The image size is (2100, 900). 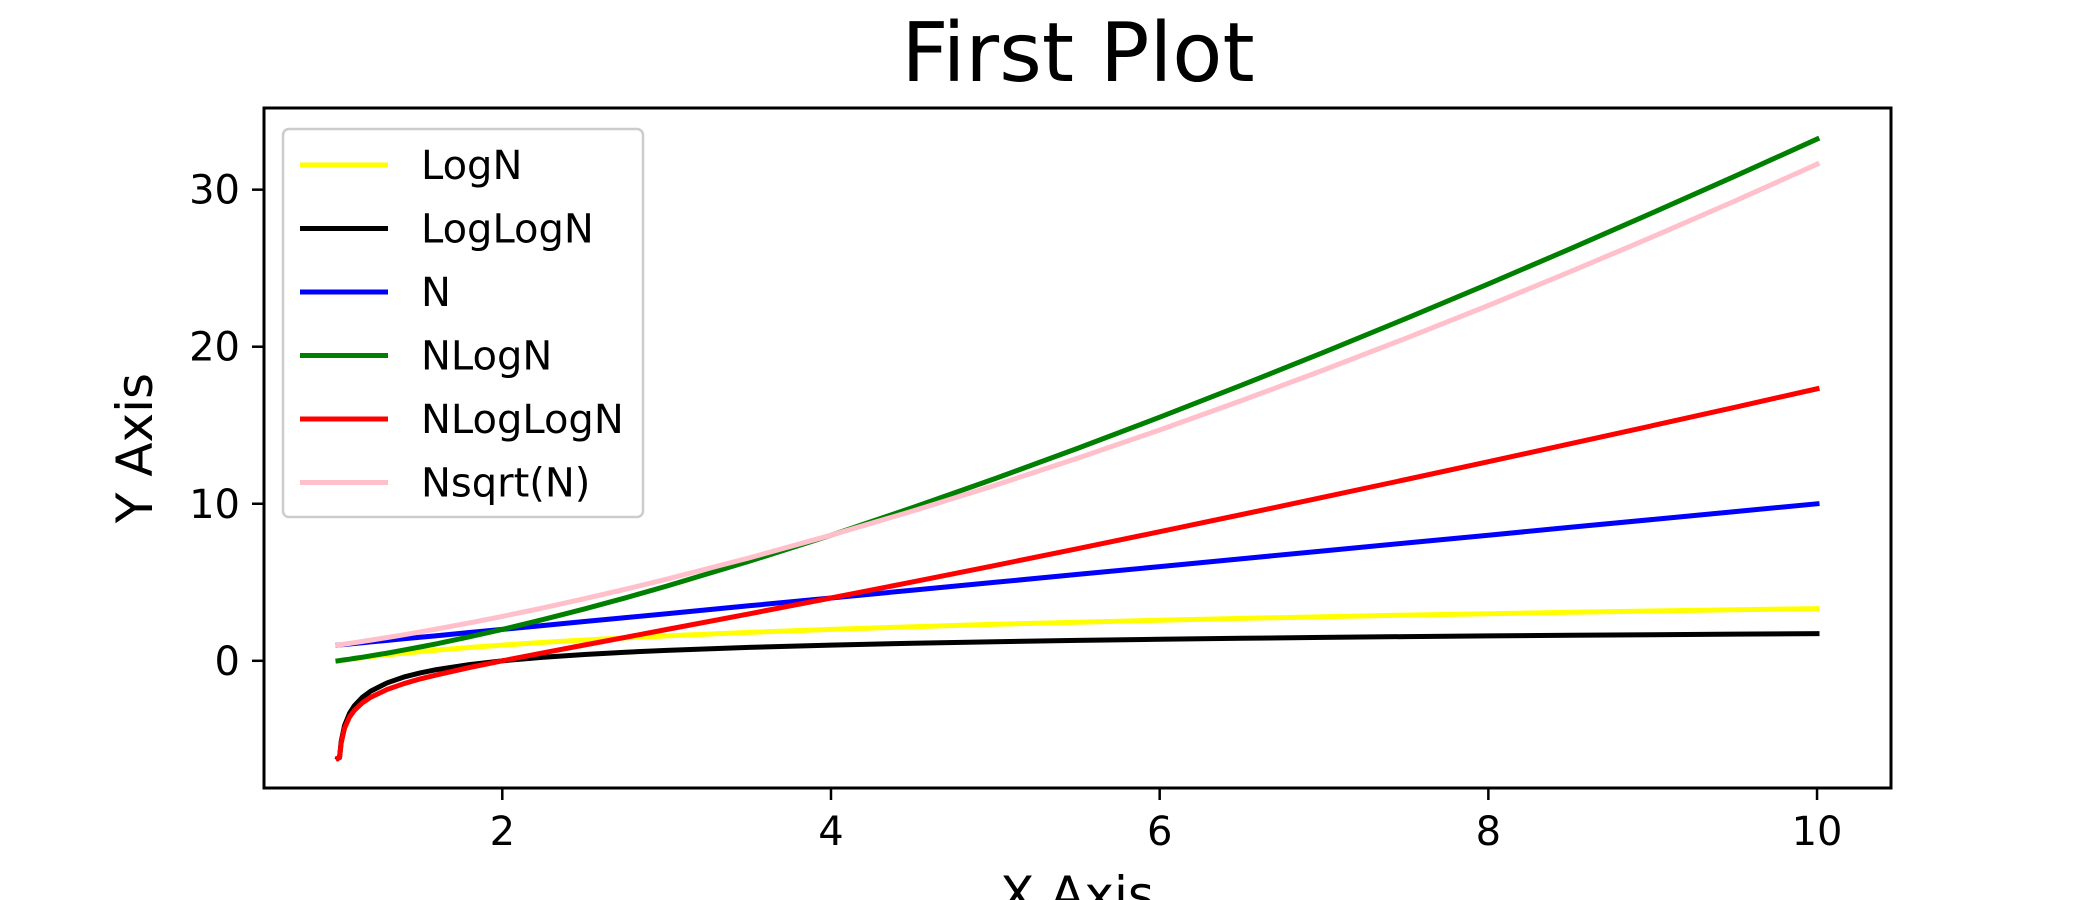 What do you see at coordinates (830, 832) in the screenshot?
I see `x-tick-label: 4` at bounding box center [830, 832].